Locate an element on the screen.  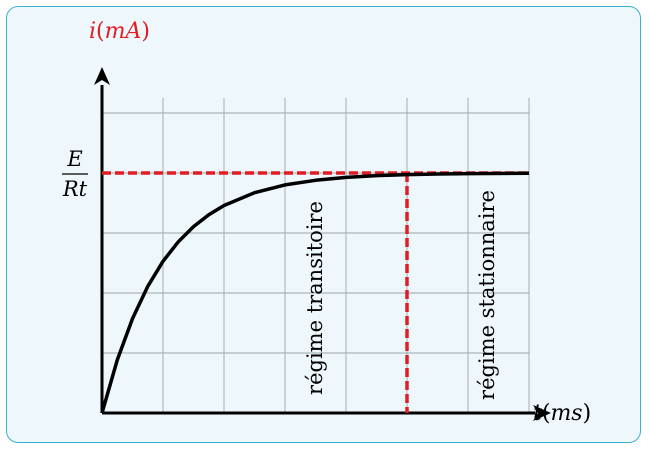
asymptote-label-numerator: E is located at coordinates (74, 159).